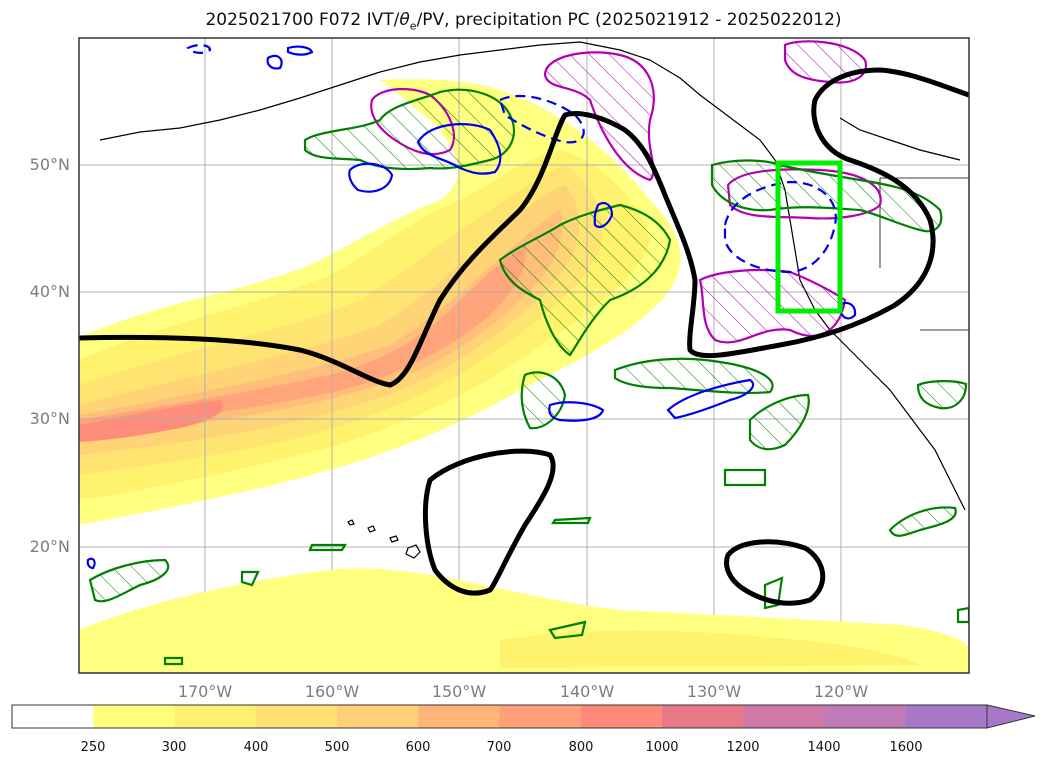 Image resolution: width=1047 pixels, height=767 pixels. I want to click on focus-box, so click(809, 237).